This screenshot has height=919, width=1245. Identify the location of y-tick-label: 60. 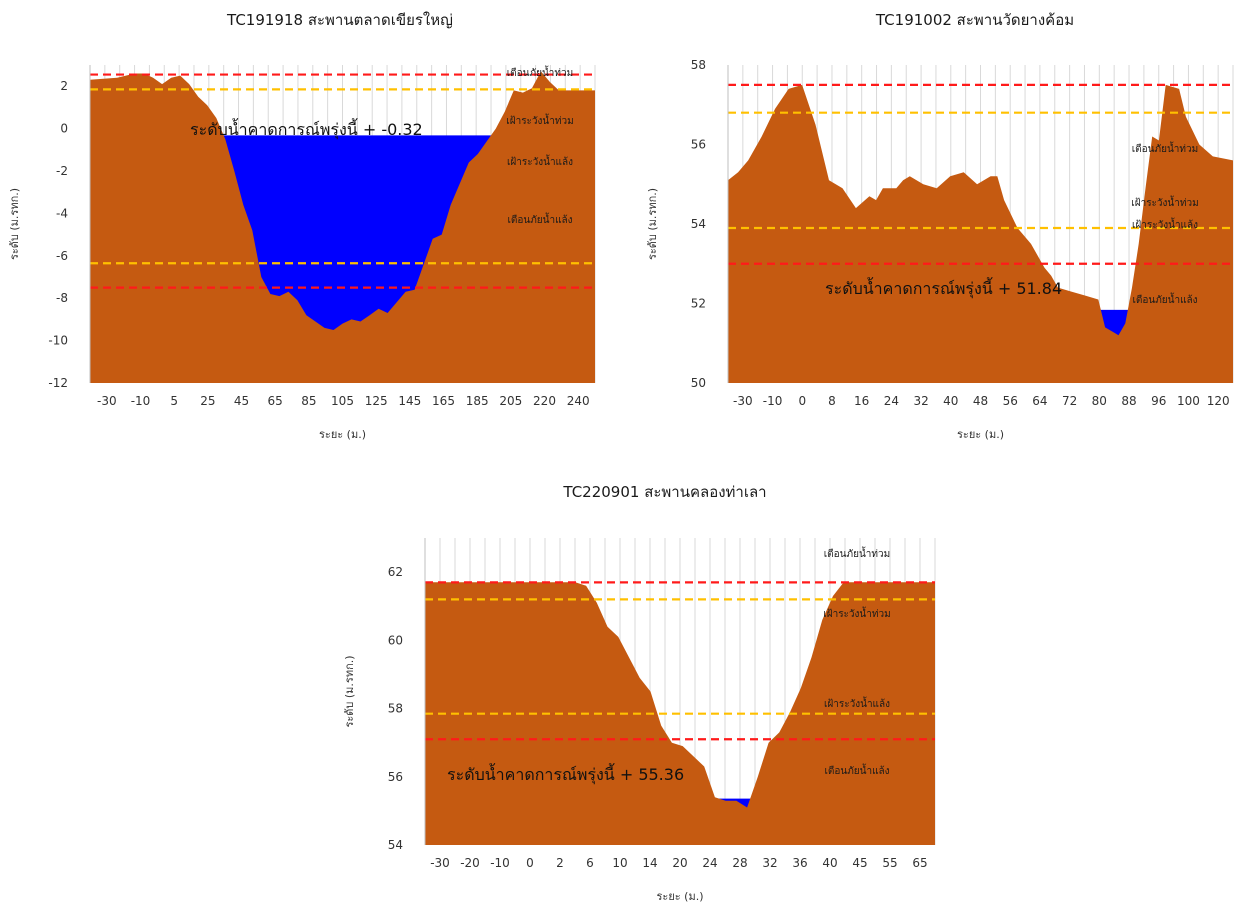
(395, 640).